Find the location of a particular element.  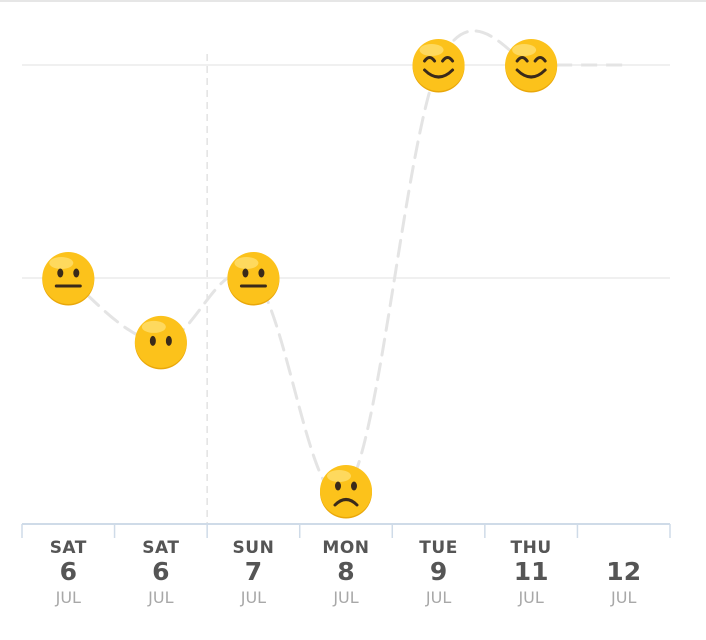

day-number-label: 11 is located at coordinates (531, 571).